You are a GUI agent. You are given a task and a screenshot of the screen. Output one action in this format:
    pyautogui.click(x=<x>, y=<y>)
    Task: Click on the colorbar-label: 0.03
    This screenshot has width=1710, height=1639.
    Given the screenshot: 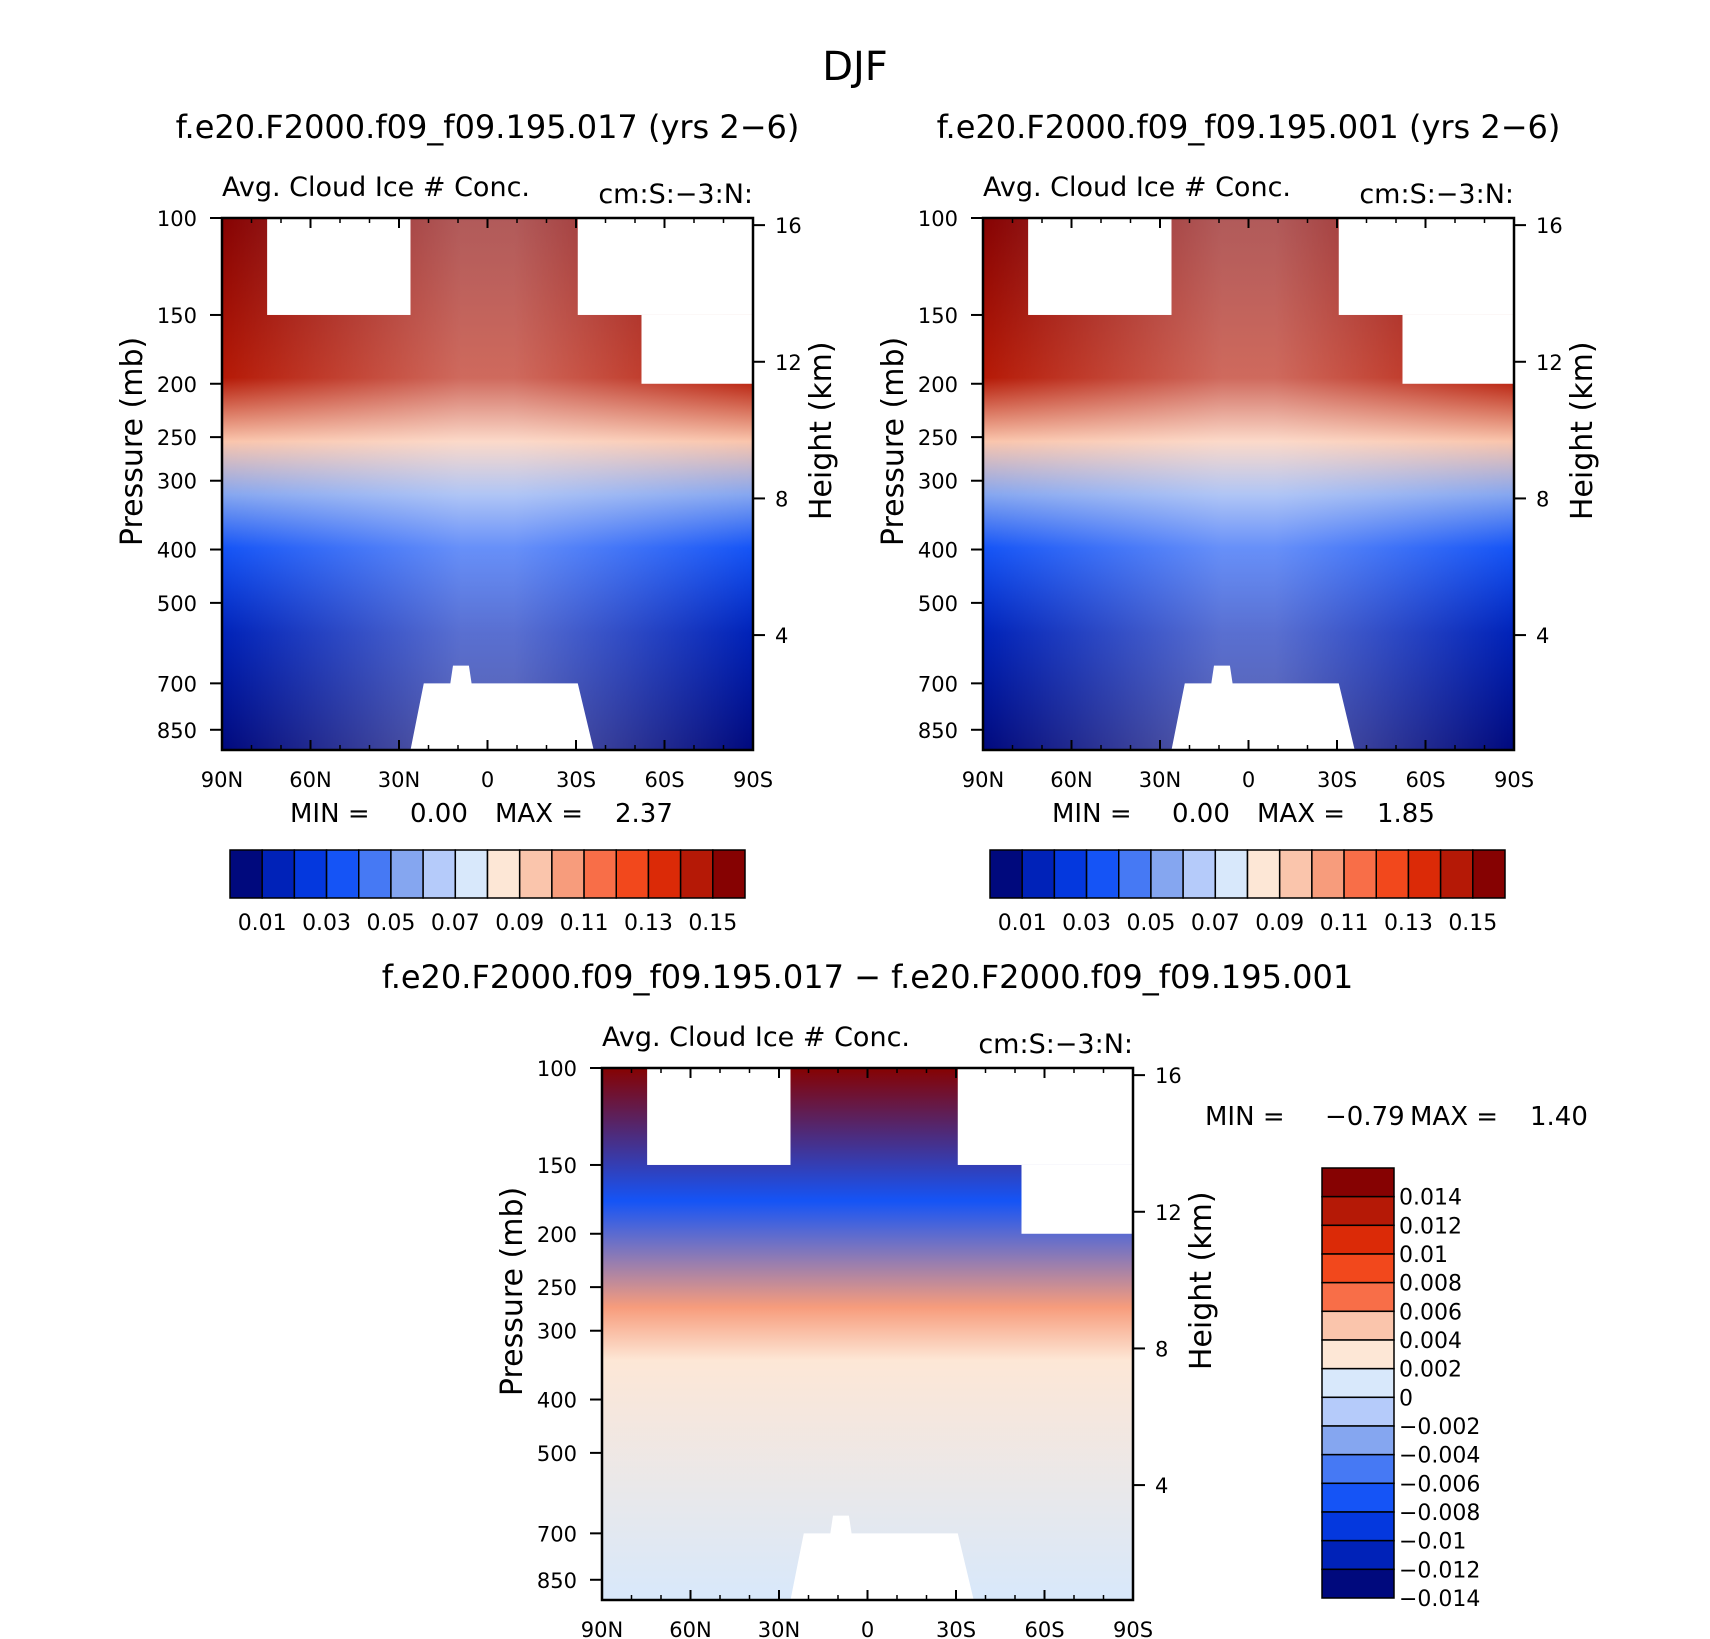 What is the action you would take?
    pyautogui.click(x=326, y=923)
    